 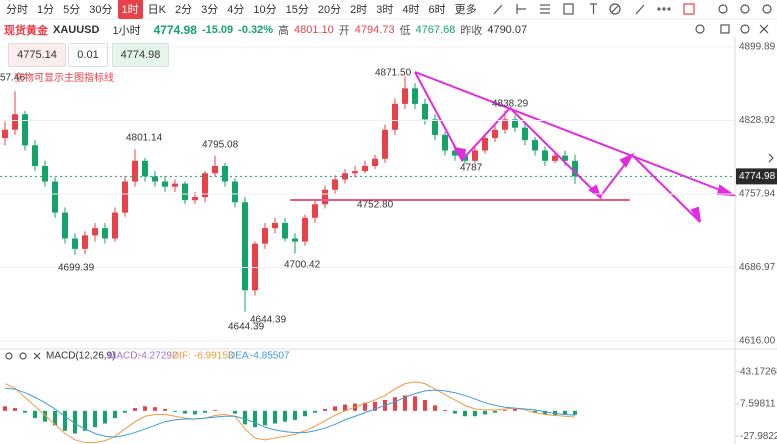 What do you see at coordinates (210, 10) in the screenshot?
I see `period-button: 3分` at bounding box center [210, 10].